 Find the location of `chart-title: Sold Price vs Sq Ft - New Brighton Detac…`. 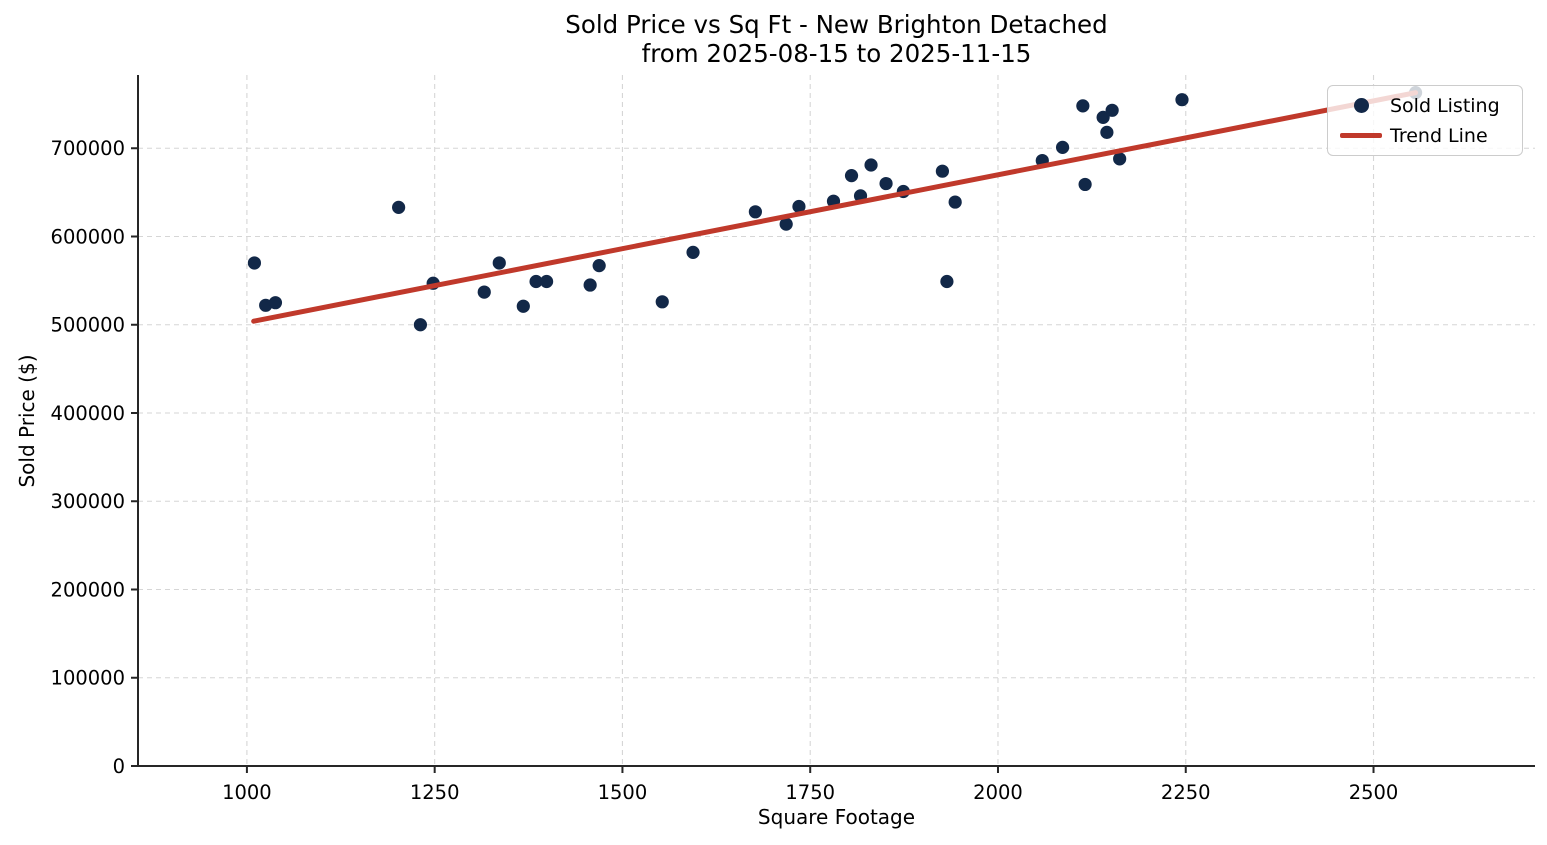

chart-title: Sold Price vs Sq Ft - New Brighton Detac… is located at coordinates (836, 24).